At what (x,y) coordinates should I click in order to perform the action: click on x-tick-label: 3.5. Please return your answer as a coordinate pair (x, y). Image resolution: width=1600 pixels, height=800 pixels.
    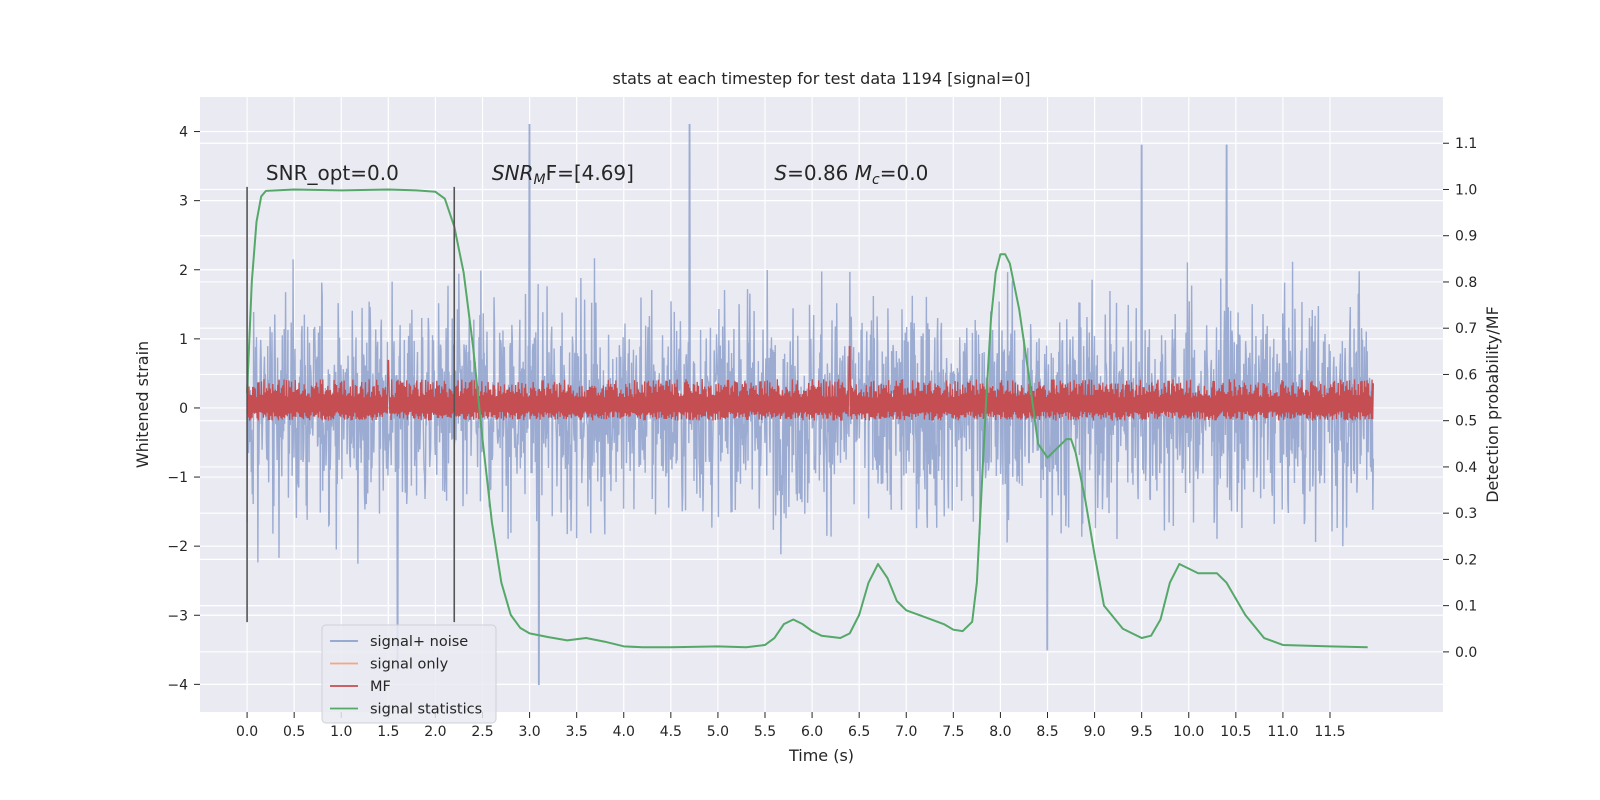
    Looking at the image, I should click on (577, 732).